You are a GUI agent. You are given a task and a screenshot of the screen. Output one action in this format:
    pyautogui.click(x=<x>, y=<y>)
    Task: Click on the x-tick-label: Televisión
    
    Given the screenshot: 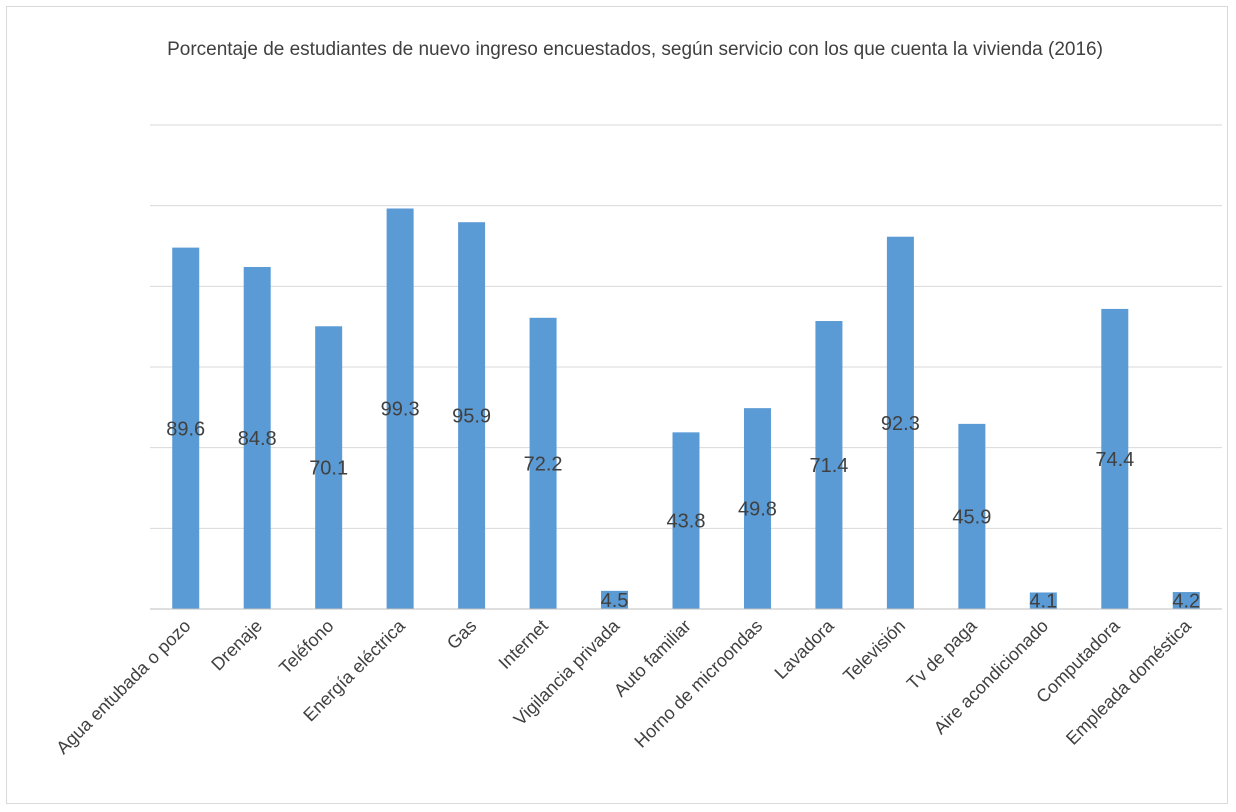 What is the action you would take?
    pyautogui.click(x=874, y=651)
    